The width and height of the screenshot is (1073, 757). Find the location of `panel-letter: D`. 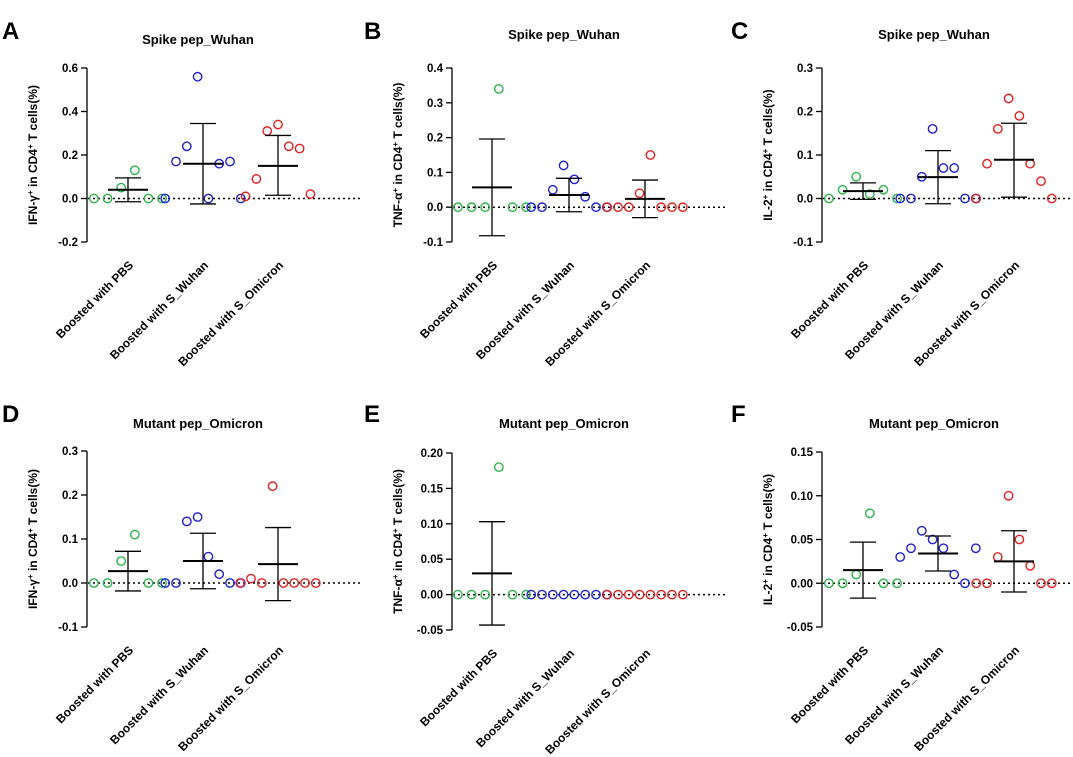

panel-letter: D is located at coordinates (10, 414).